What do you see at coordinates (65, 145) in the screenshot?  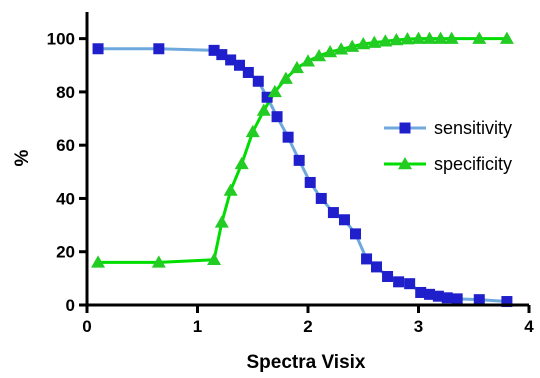 I see `y-tick-label: 60` at bounding box center [65, 145].